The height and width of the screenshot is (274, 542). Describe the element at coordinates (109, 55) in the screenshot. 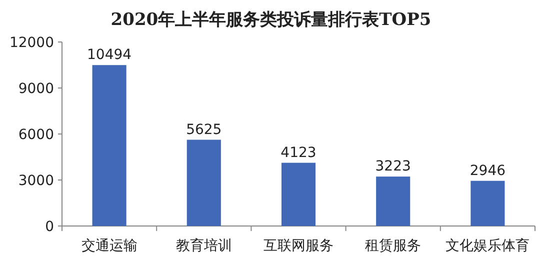

I see `data-label: 10494` at that location.